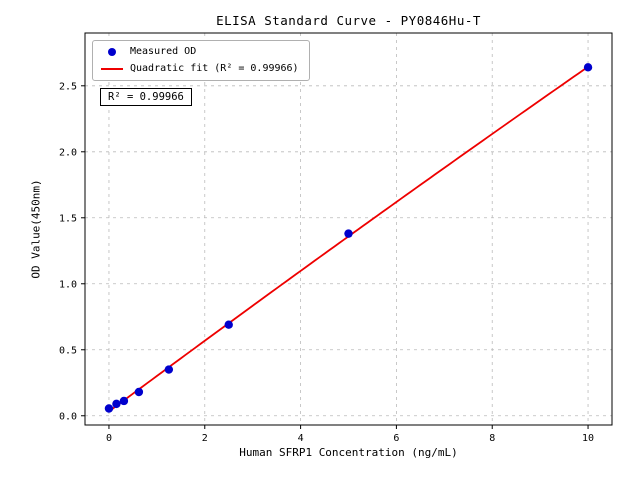  I want to click on y-tick-label: 0.0, so click(68, 416).